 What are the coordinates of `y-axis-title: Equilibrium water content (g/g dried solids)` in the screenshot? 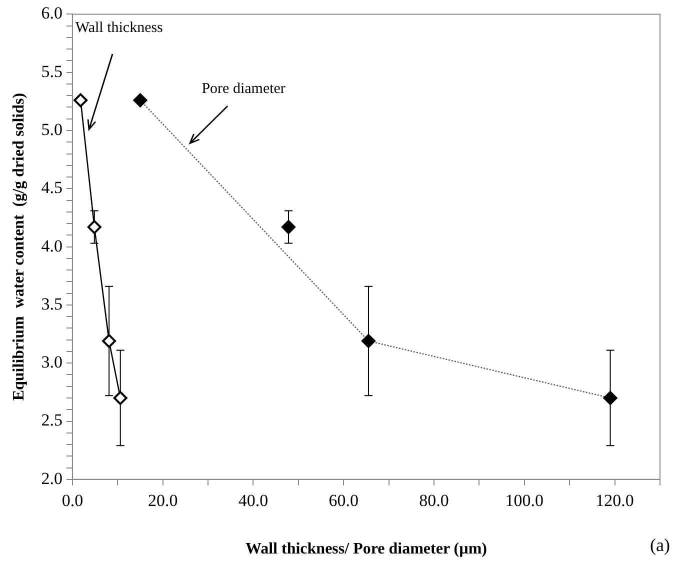 It's located at (19, 246).